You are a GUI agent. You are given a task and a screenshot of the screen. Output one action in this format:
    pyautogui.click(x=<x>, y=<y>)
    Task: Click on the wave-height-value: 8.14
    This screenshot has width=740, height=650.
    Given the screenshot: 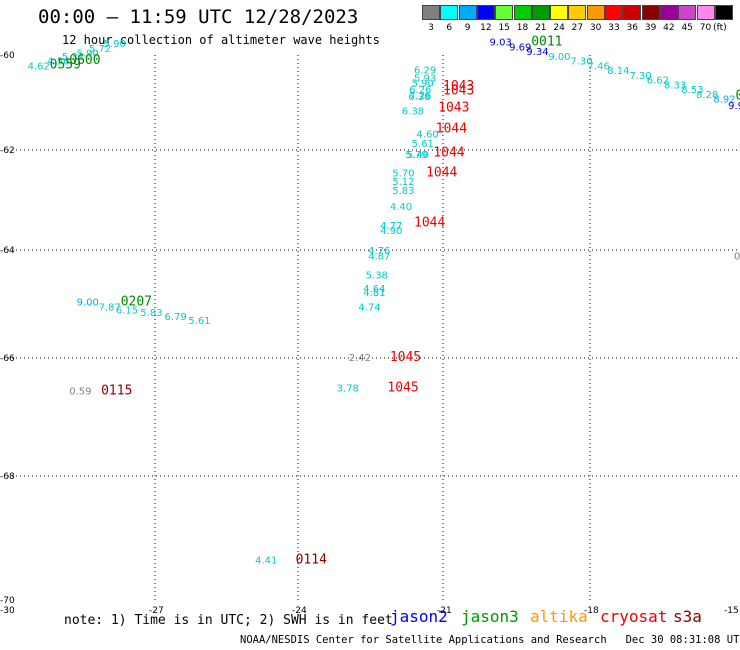 What is the action you would take?
    pyautogui.click(x=618, y=71)
    